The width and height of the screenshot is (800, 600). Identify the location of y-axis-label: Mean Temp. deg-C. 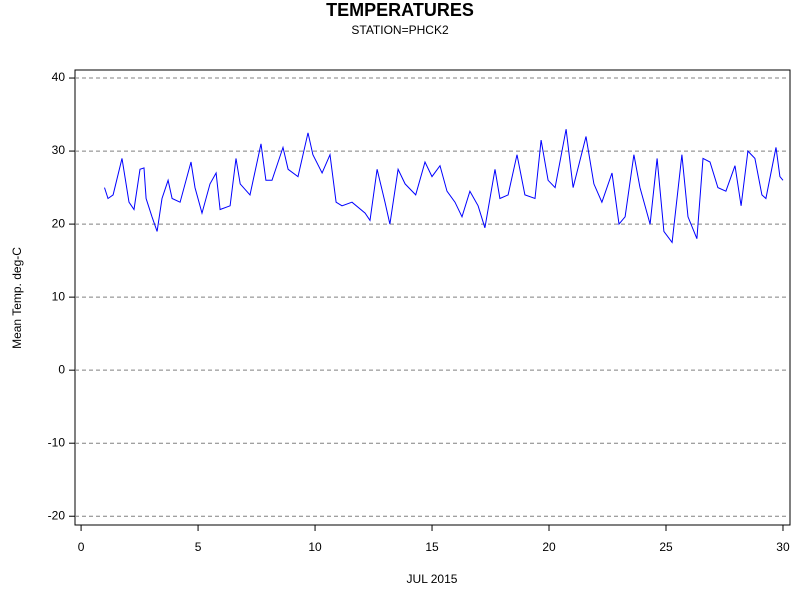
(17, 298).